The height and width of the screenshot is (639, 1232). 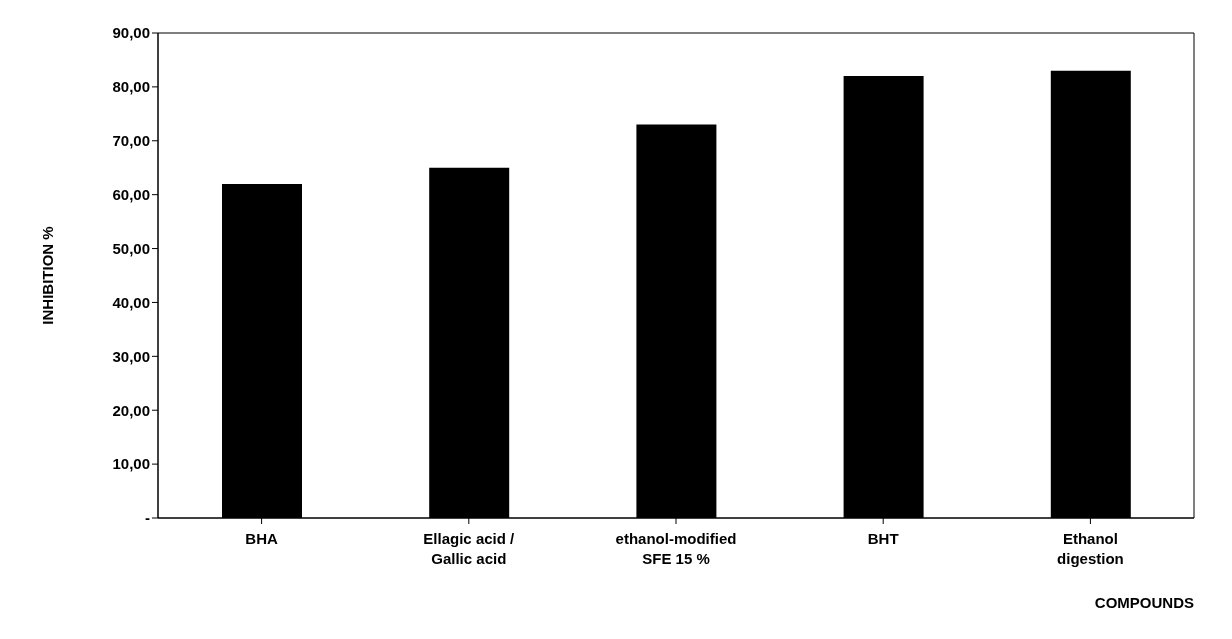 I want to click on x-tick-label: Ethanol digestion, so click(x=1090, y=548).